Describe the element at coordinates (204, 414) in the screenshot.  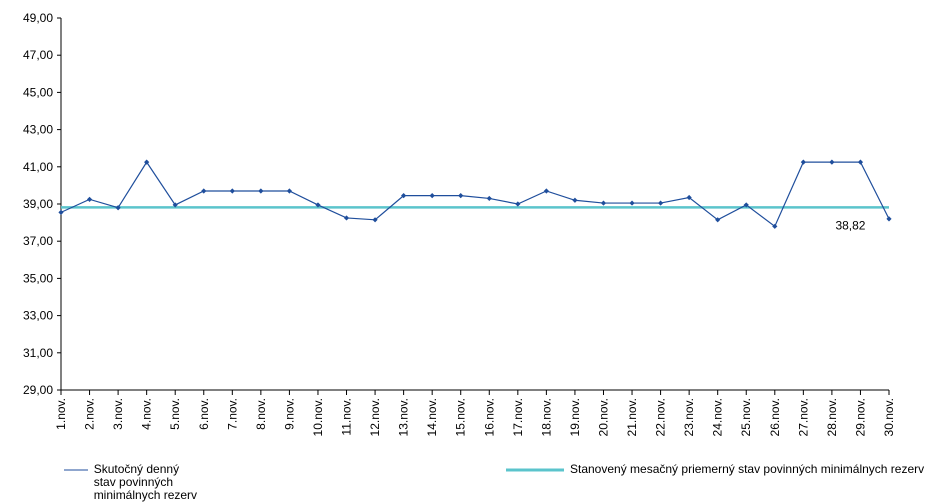
I see `x-tick-label: 6.nov.` at that location.